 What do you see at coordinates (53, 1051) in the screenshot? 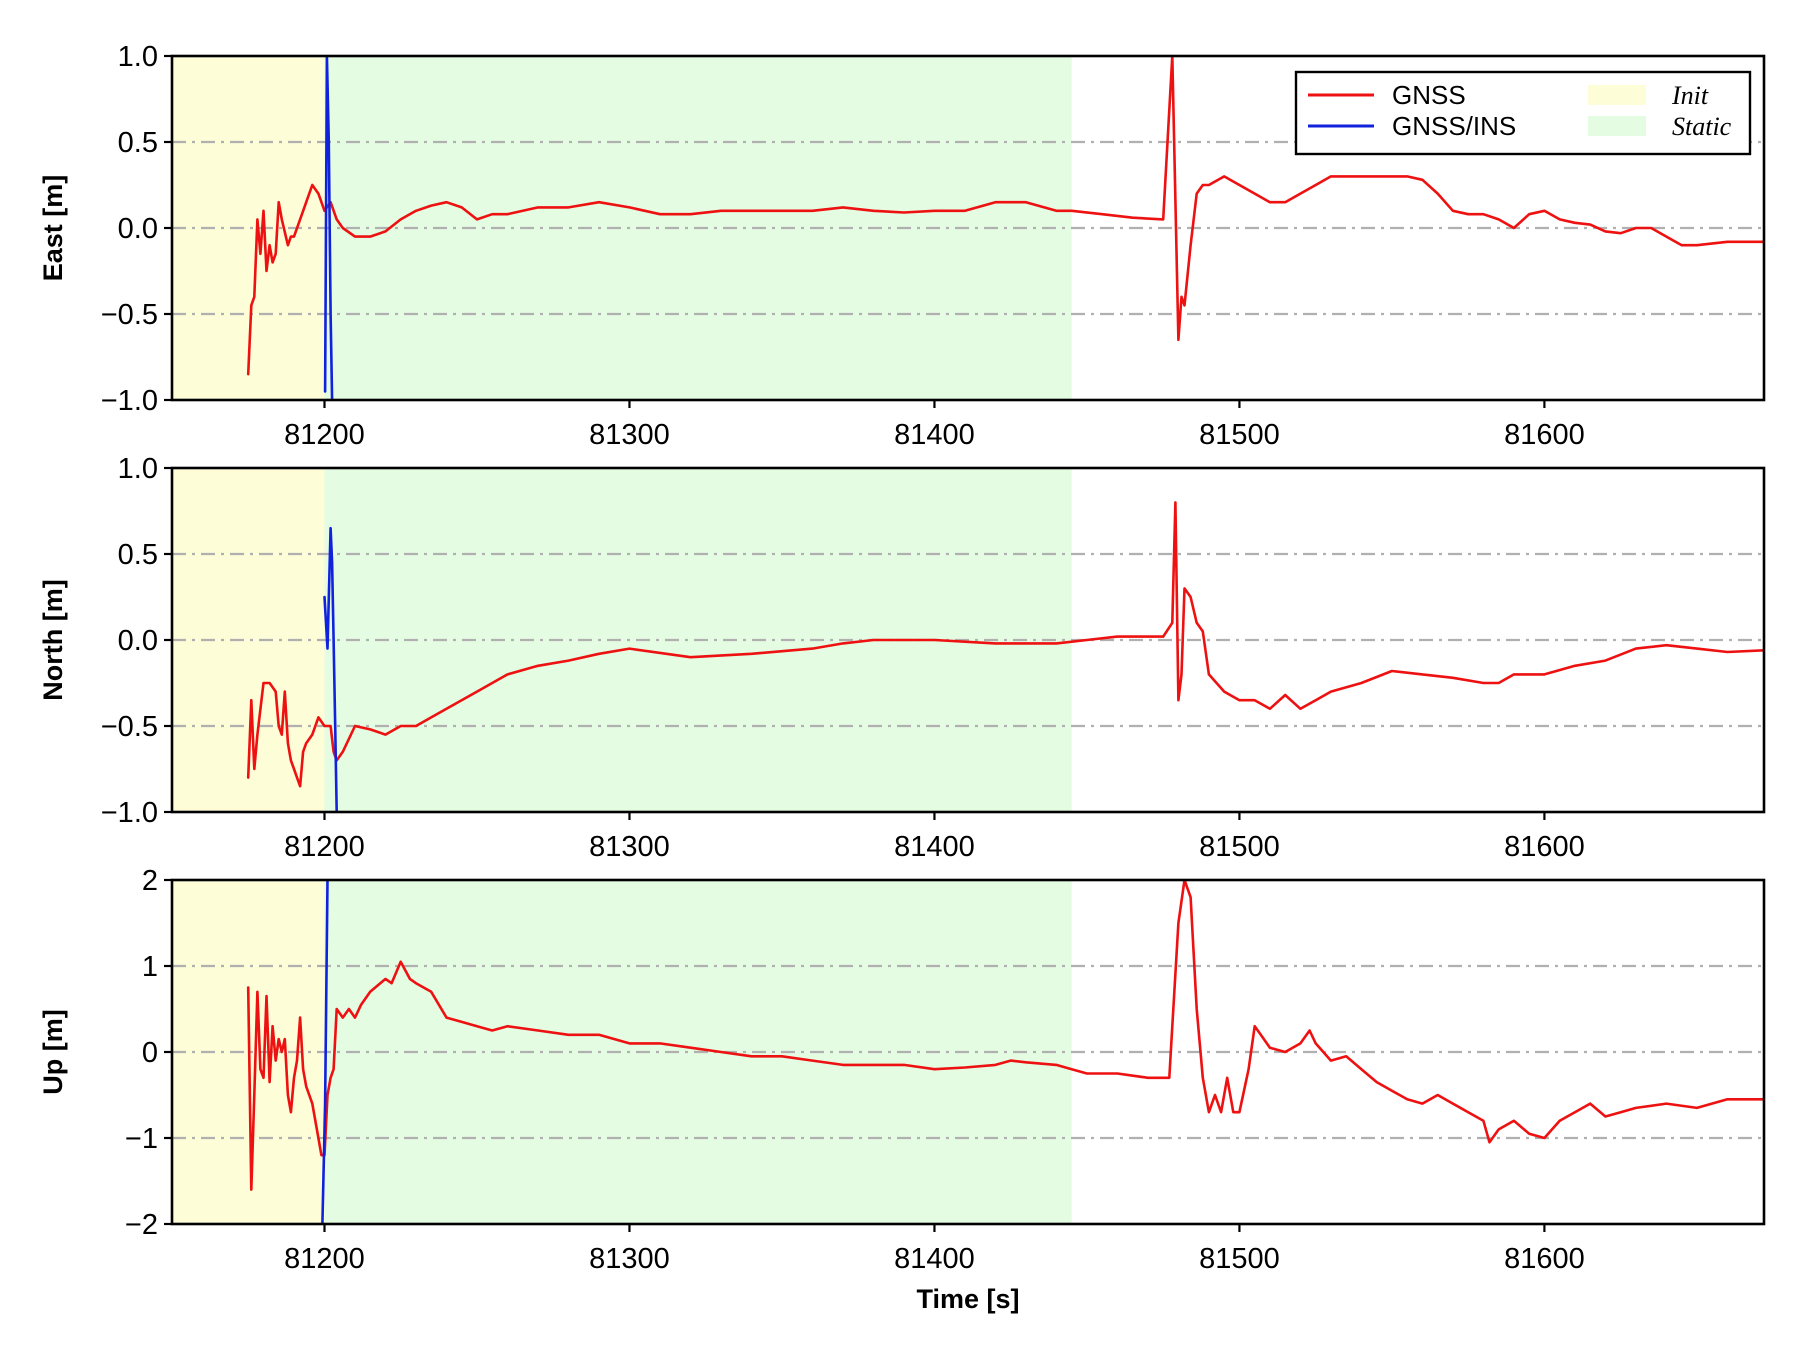
I see `y-axis-label: Up [m]` at bounding box center [53, 1051].